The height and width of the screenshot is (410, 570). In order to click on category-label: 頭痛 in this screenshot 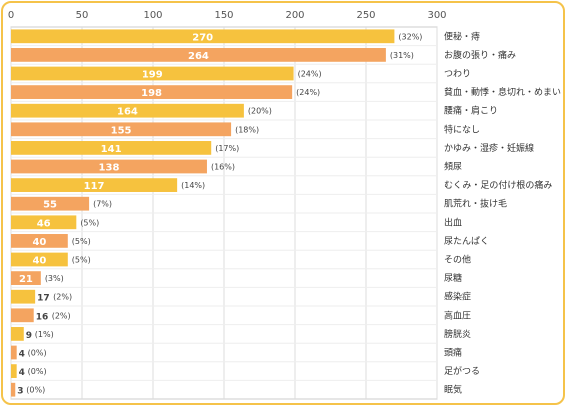, I will do `click(453, 353)`.